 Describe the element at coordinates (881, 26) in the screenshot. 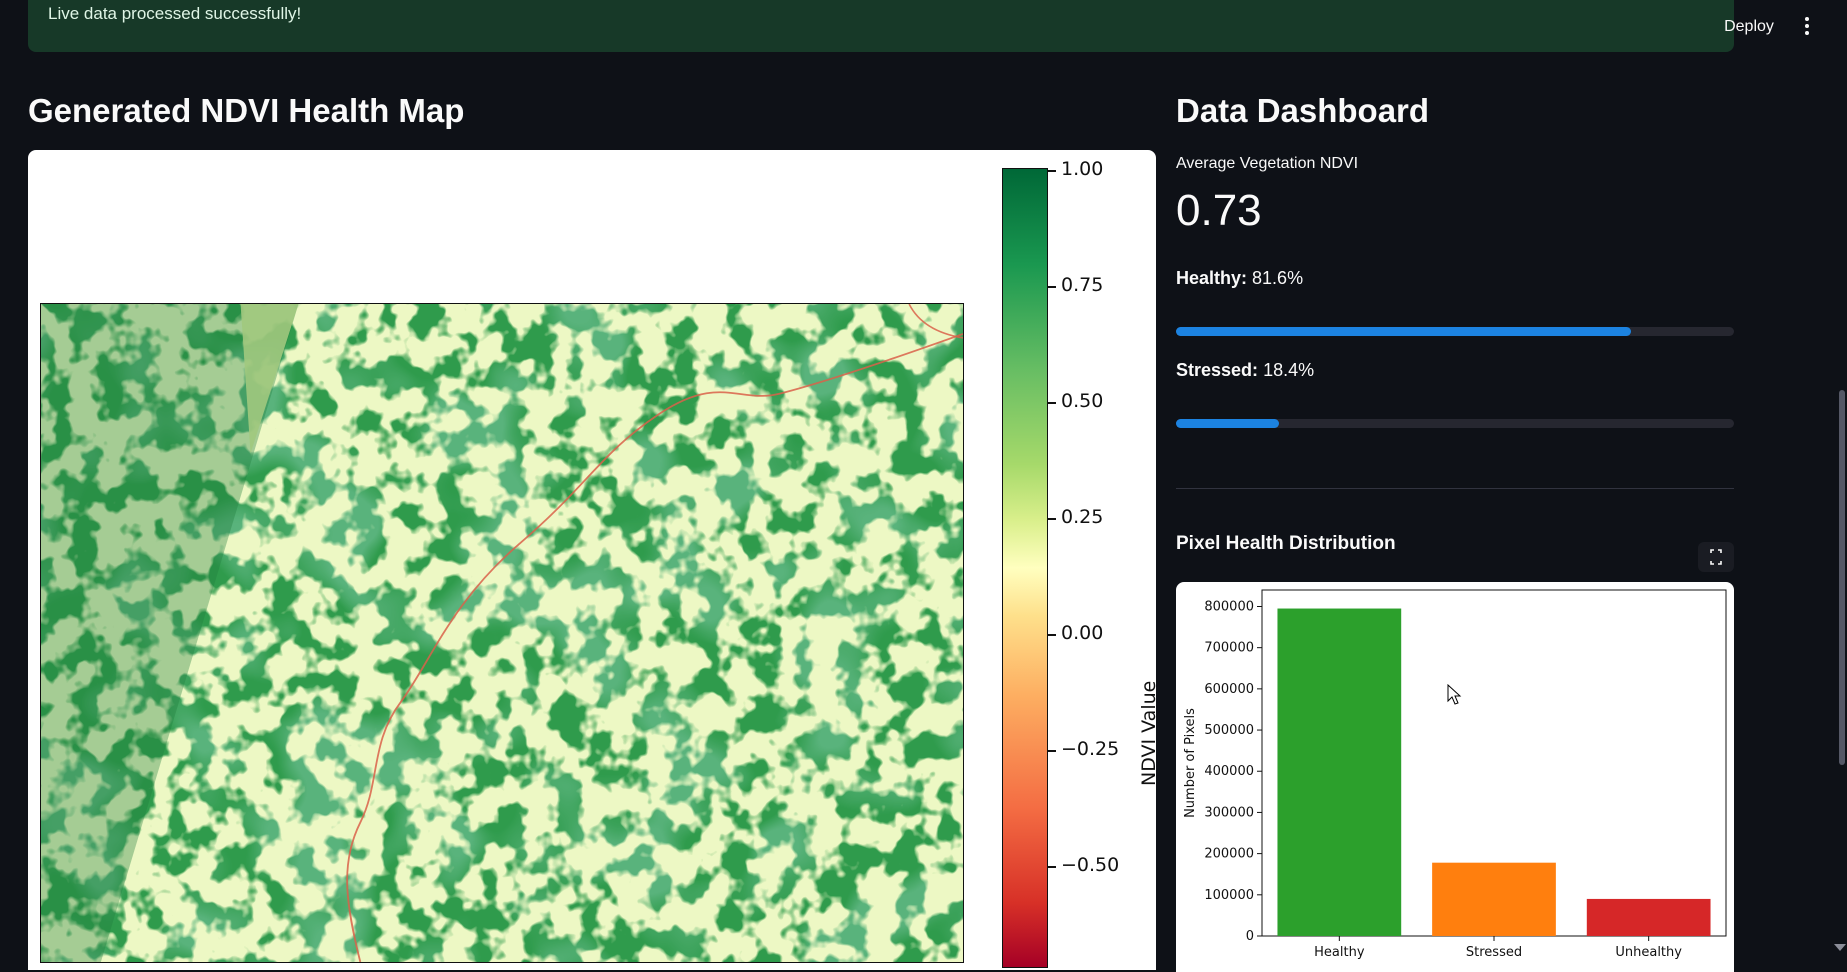

I see `success-banner: Live data processed successfully!` at that location.